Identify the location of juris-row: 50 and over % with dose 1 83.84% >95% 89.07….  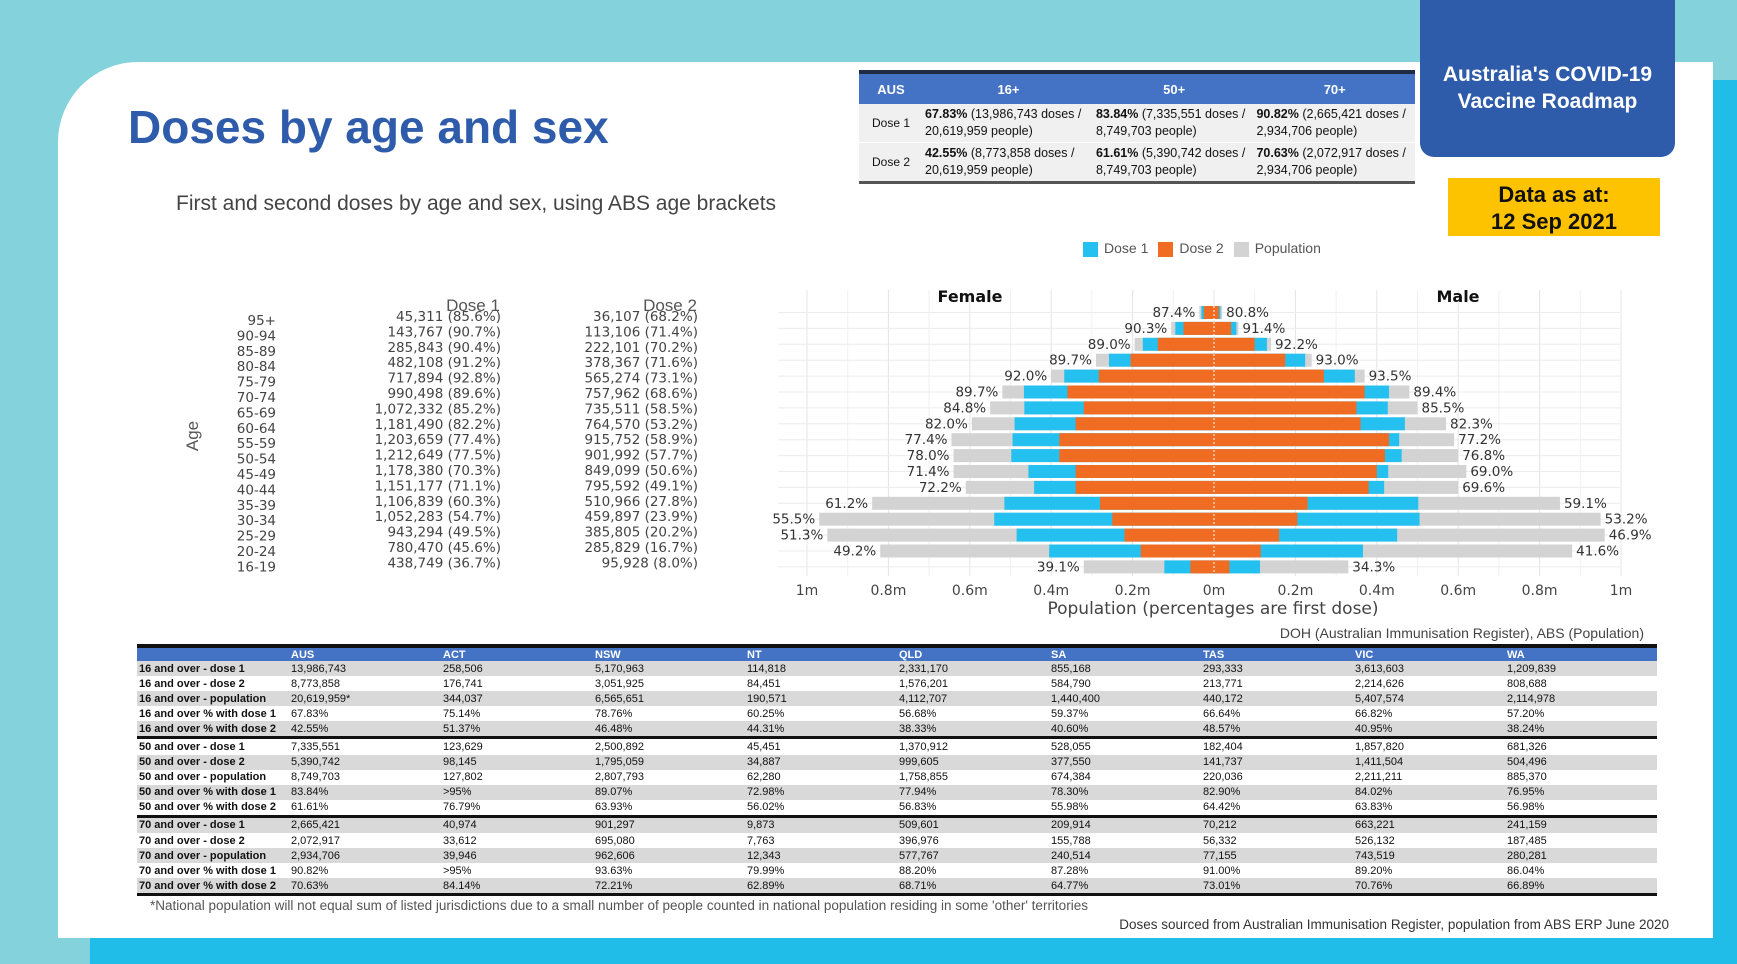
(897, 792).